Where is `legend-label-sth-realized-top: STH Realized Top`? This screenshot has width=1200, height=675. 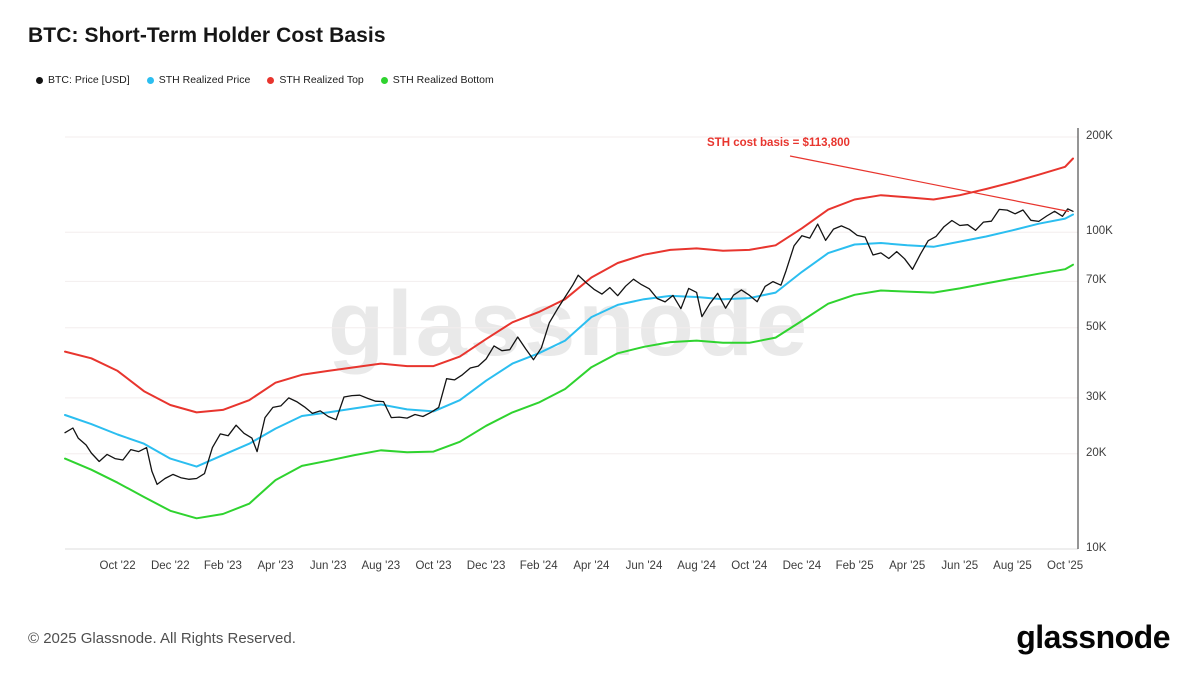
legend-label-sth-realized-top: STH Realized Top is located at coordinates (321, 80).